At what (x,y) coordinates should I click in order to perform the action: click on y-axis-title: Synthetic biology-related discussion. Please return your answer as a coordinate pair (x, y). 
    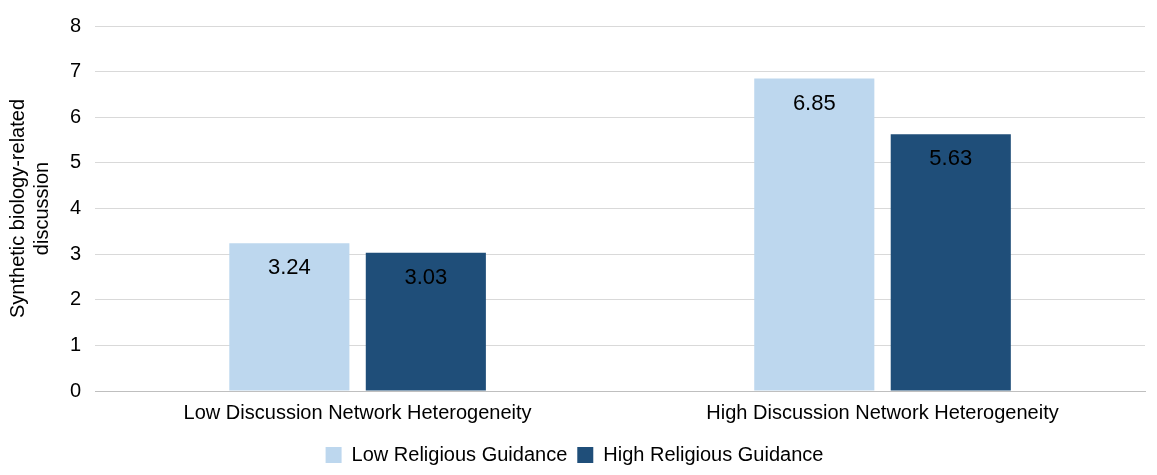
    Looking at the image, I should click on (28, 208).